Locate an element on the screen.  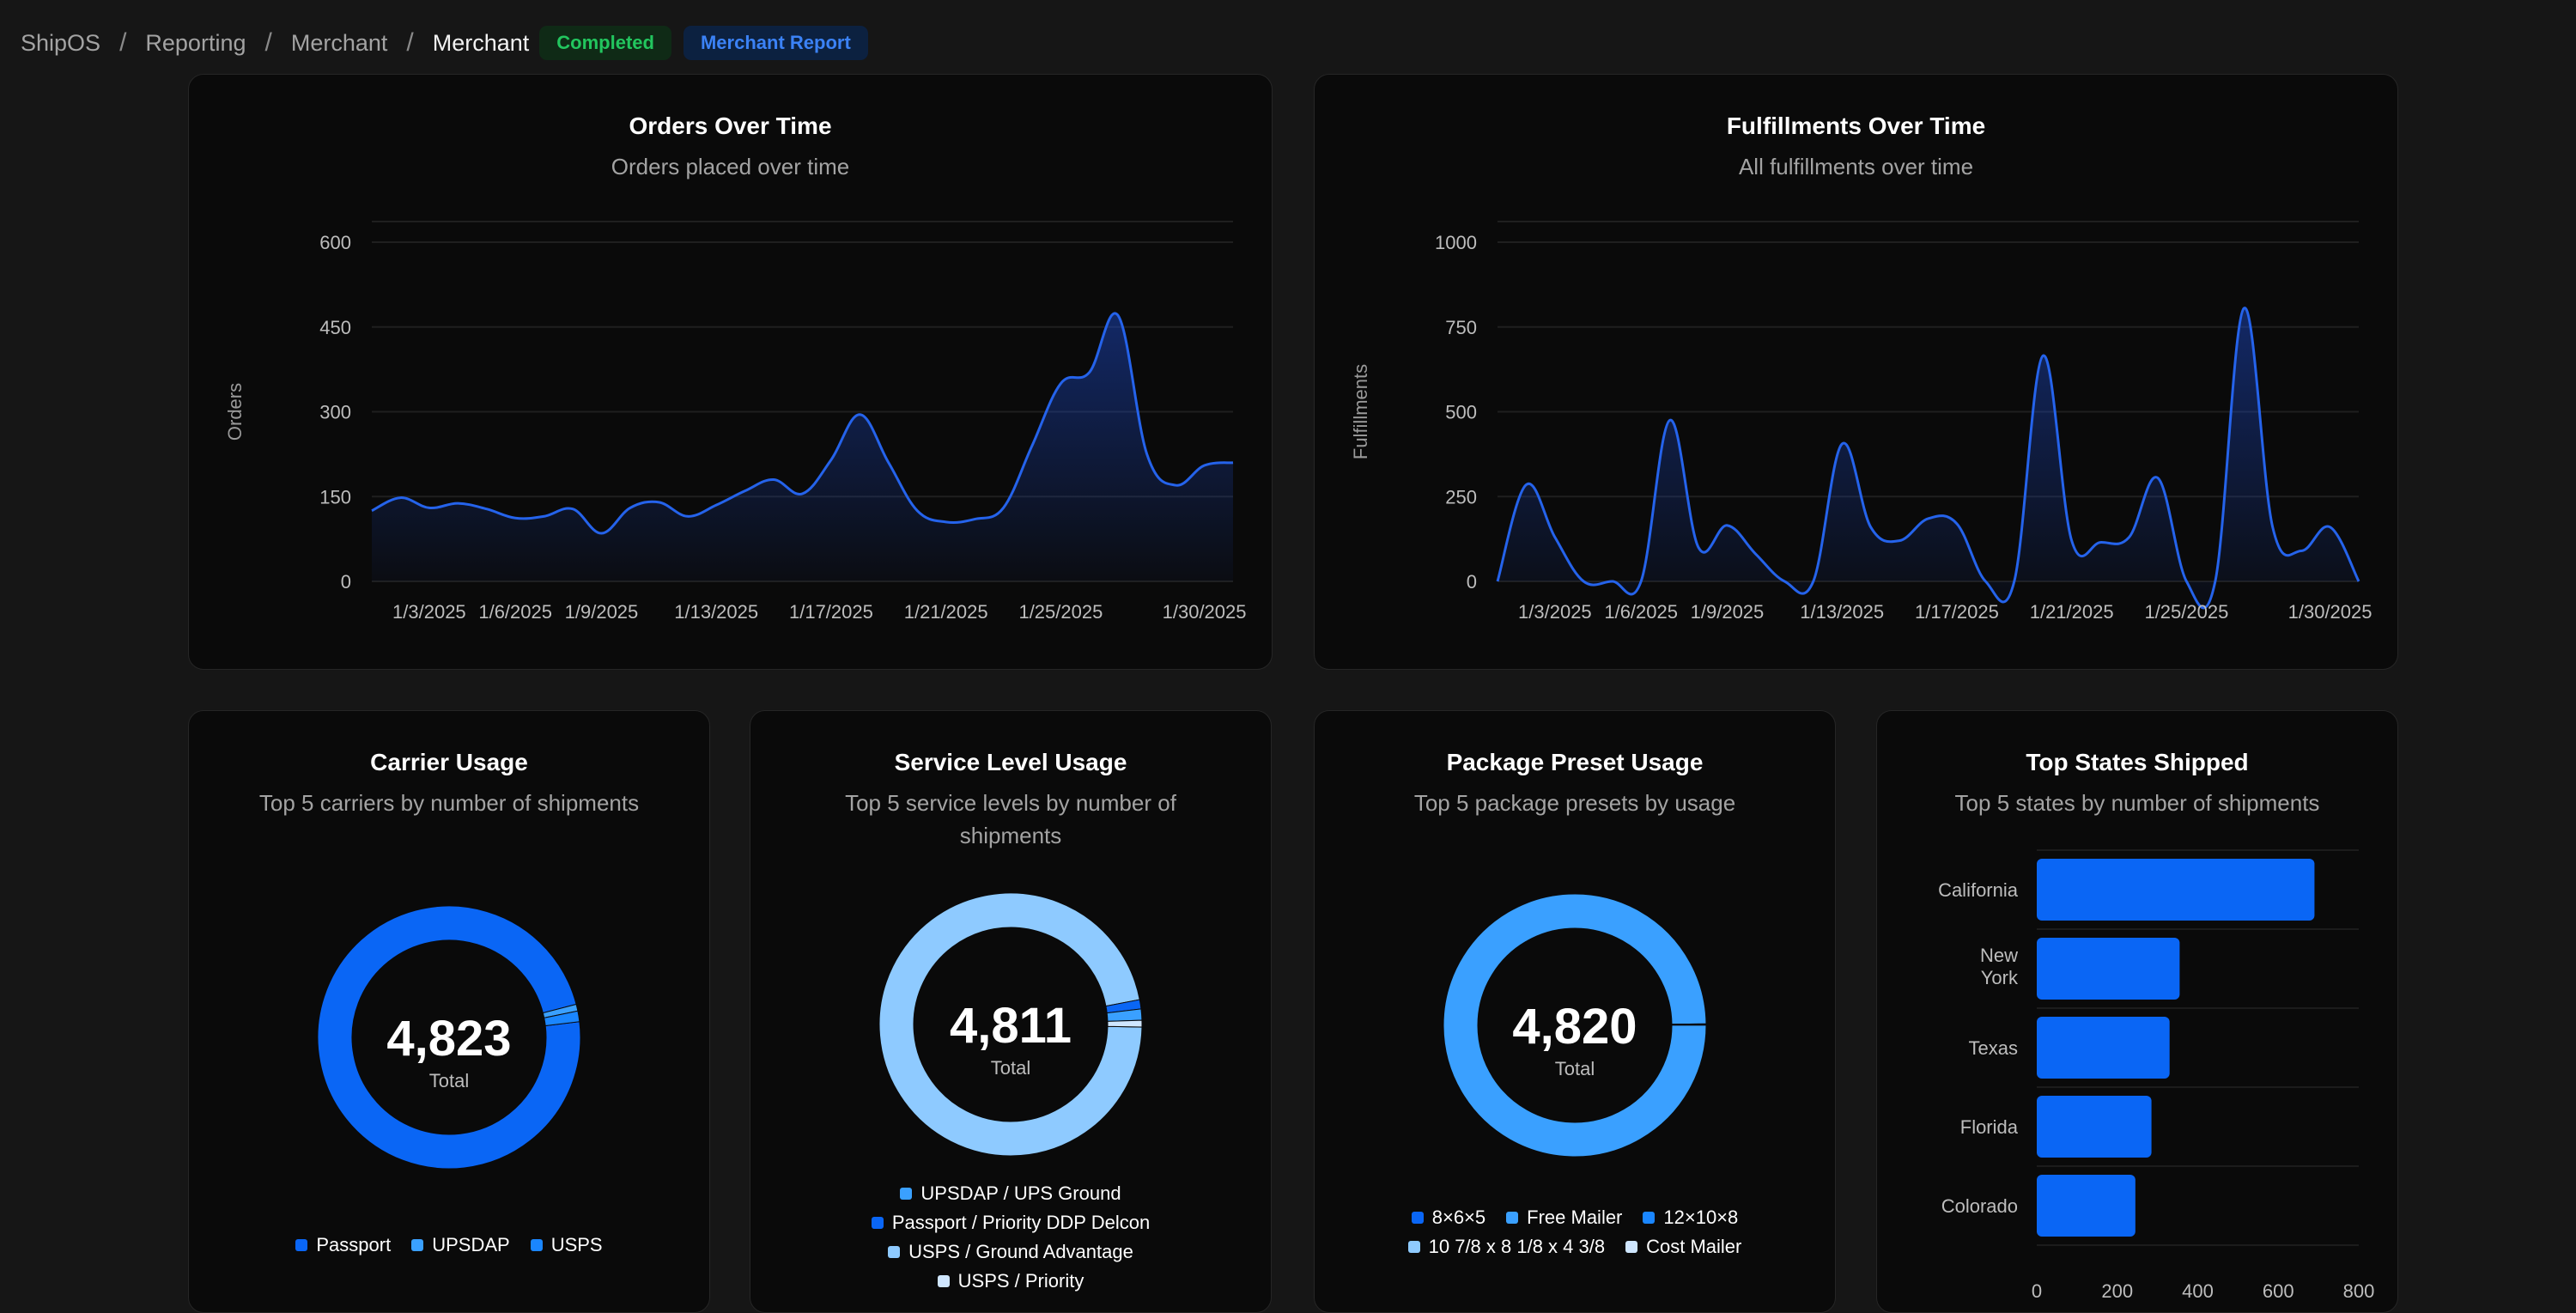
y-axis-label: Fulfillments is located at coordinates (1360, 411).